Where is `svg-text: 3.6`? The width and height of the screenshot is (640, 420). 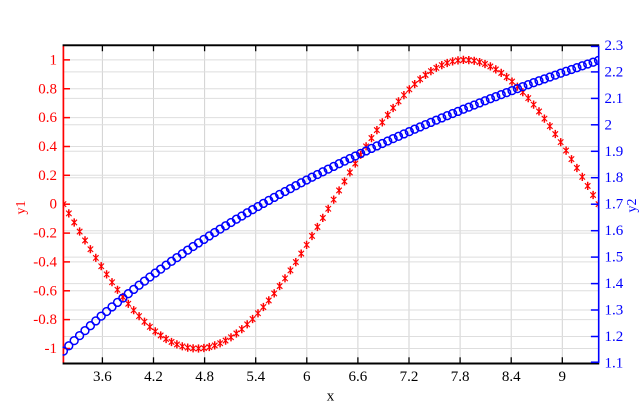
svg-text: 3.6 is located at coordinates (102, 377).